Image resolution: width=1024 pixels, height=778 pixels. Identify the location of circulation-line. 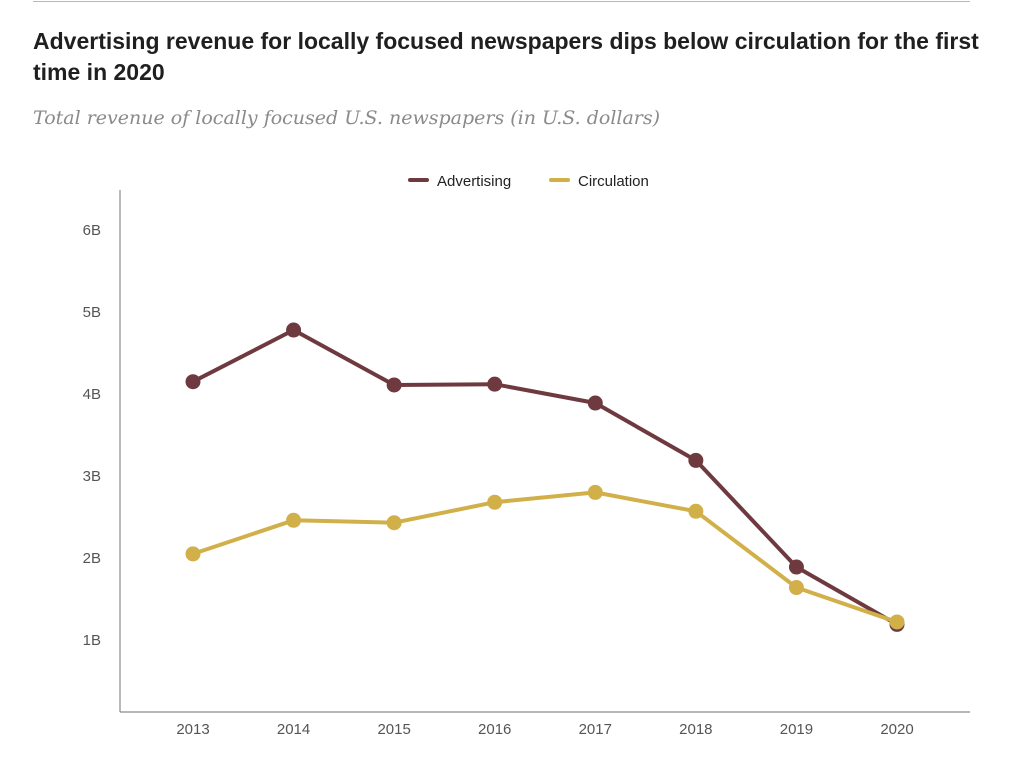
(545, 557).